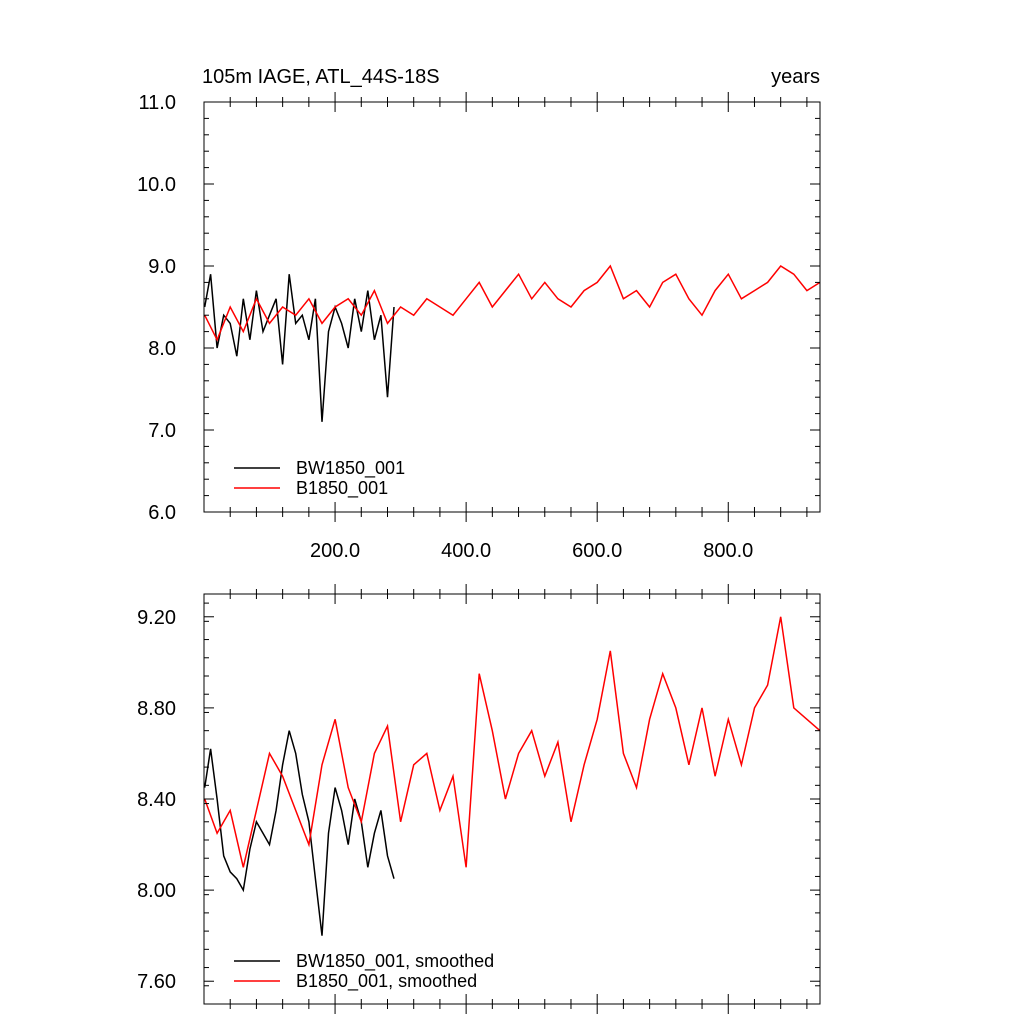 The height and width of the screenshot is (1024, 1024). Describe the element at coordinates (157, 103) in the screenshot. I see `y-tick-label: 11.0` at that location.